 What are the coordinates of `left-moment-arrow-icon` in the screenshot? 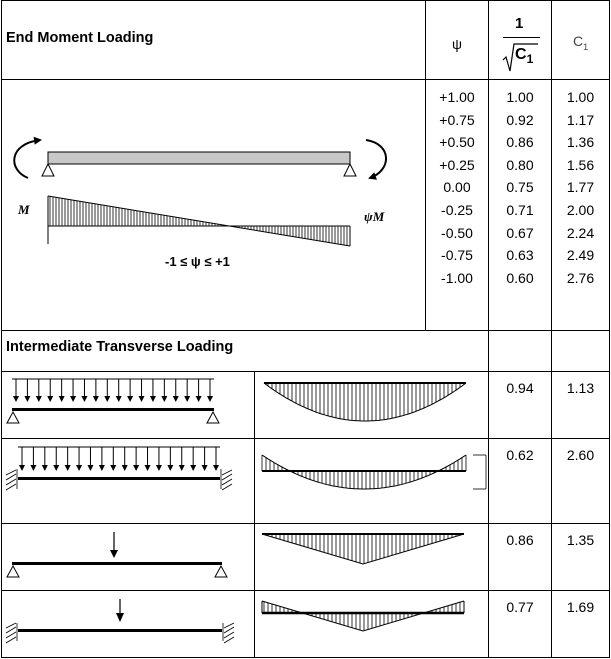 It's located at (27, 157).